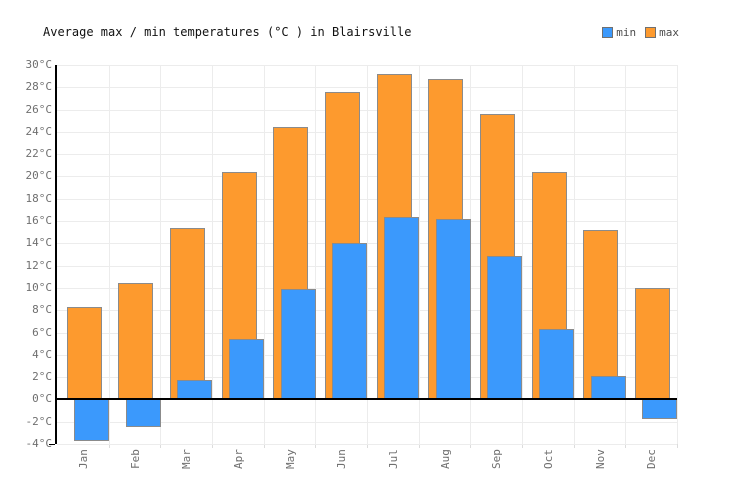 This screenshot has width=736, height=500. I want to click on bar-max-nov, so click(600, 314).